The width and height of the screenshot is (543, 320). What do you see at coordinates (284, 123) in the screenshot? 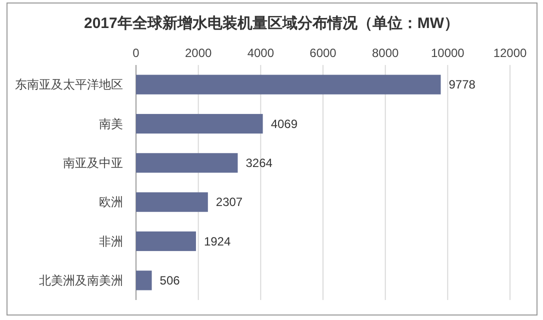
I see `data-label: 4069` at bounding box center [284, 123].